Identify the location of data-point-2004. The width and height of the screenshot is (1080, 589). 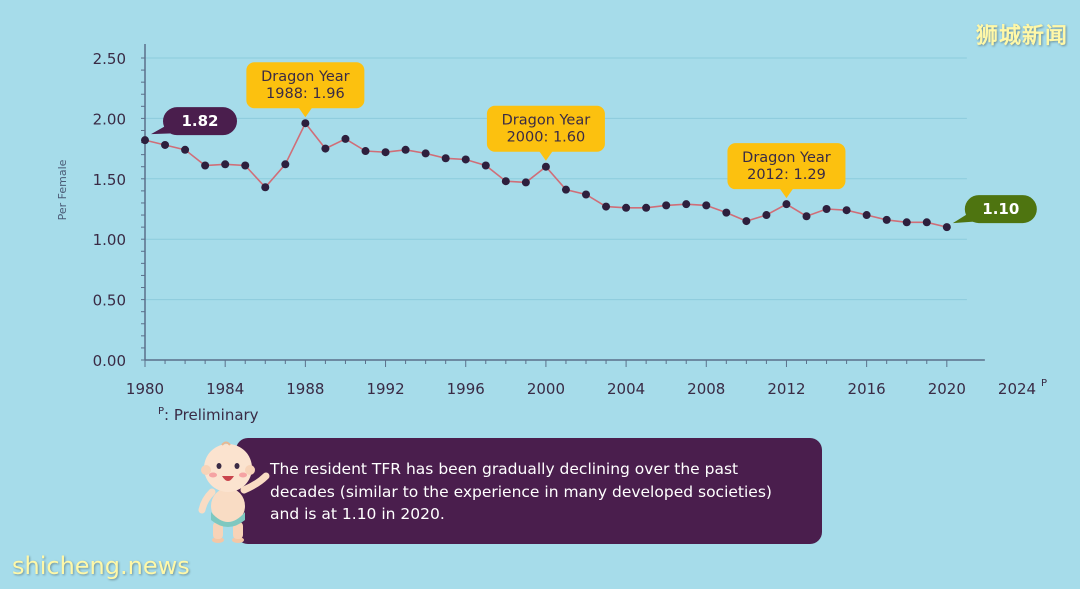
(626, 207).